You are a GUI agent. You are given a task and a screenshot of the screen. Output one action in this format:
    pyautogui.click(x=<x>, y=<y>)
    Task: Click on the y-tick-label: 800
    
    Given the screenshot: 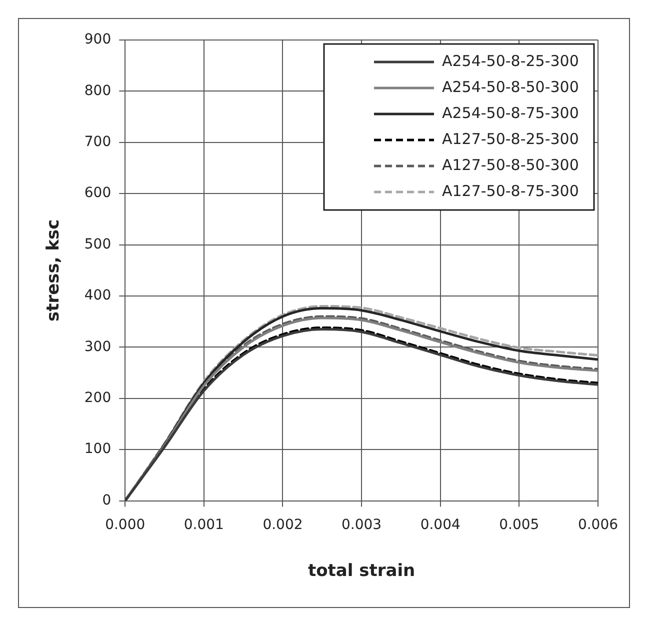 What is the action you would take?
    pyautogui.click(x=98, y=90)
    